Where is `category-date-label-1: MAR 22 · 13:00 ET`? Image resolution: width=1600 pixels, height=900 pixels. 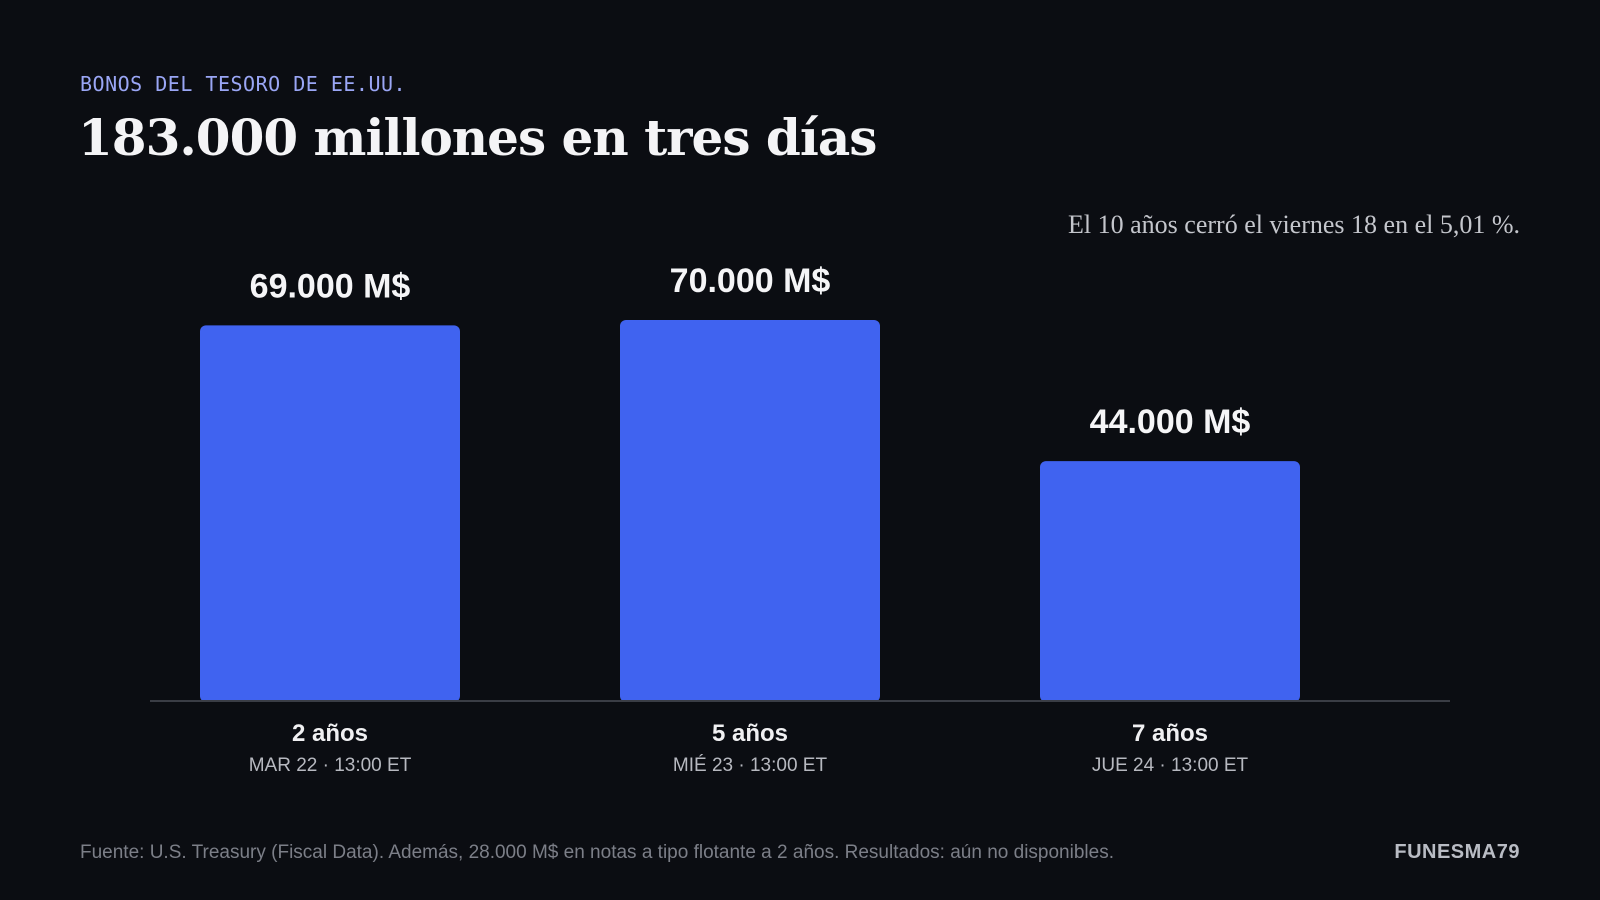
category-date-label-1: MAR 22 · 13:00 ET is located at coordinates (330, 765).